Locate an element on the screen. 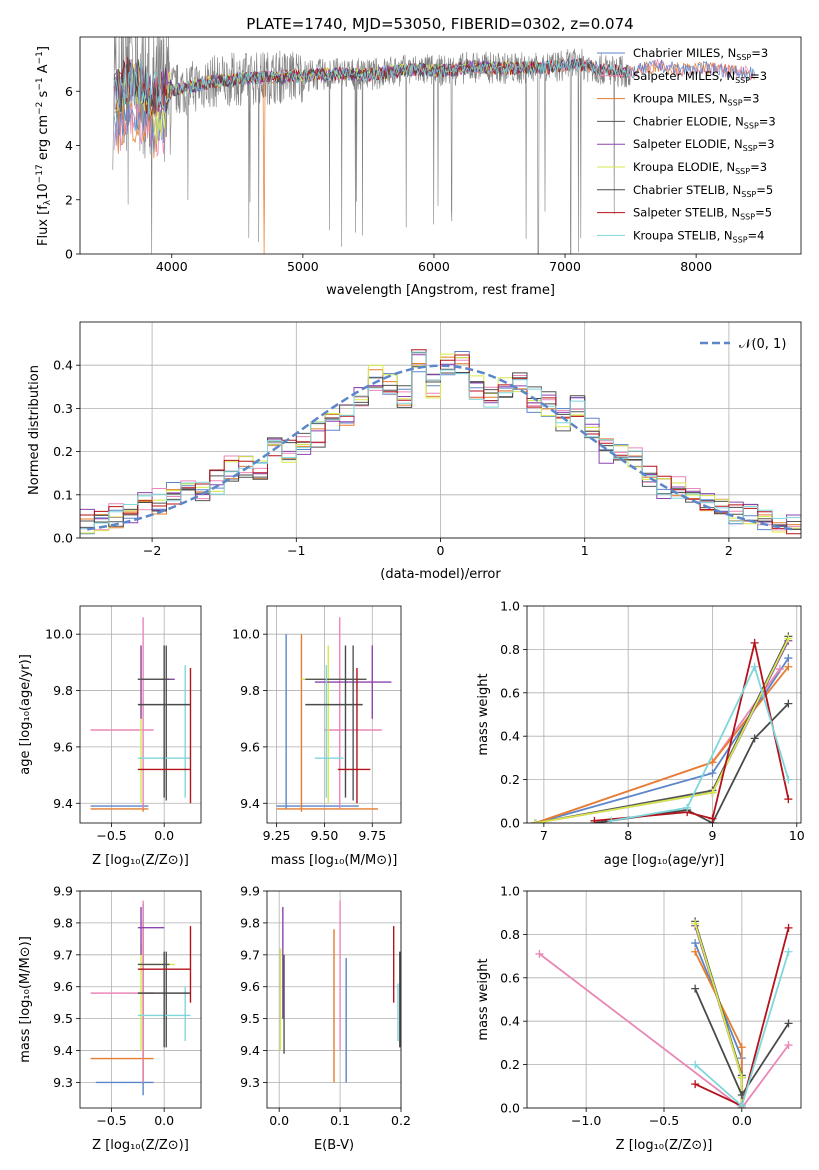  x-axis-label: (data-model)/error is located at coordinates (440, 574).